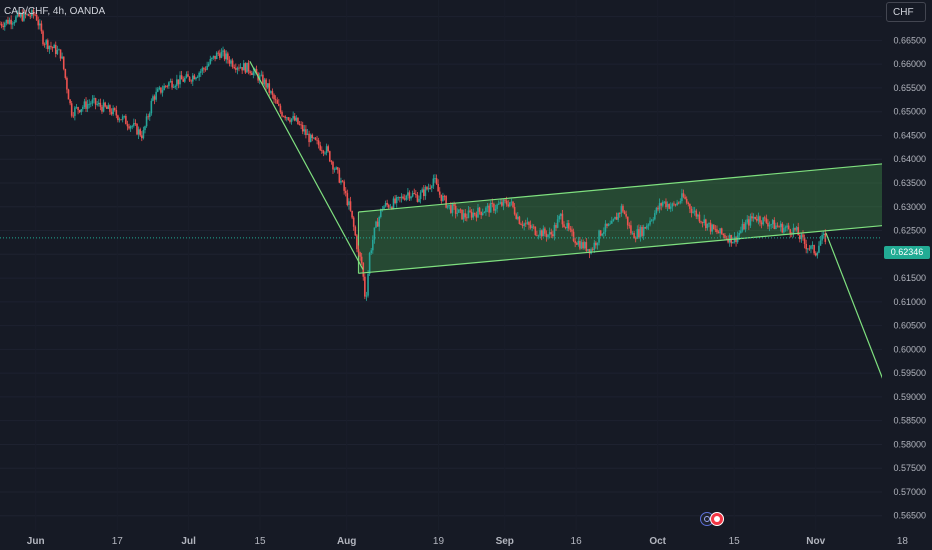 The height and width of the screenshot is (550, 932). What do you see at coordinates (645, 185) in the screenshot?
I see `channel-upper-line` at bounding box center [645, 185].